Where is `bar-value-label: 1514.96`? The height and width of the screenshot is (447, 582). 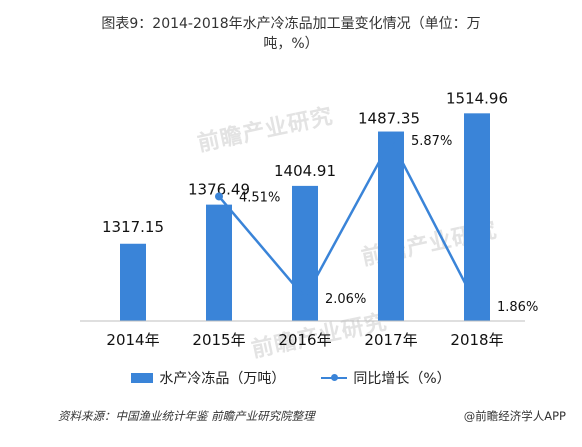 bar-value-label: 1514.96 is located at coordinates (477, 98).